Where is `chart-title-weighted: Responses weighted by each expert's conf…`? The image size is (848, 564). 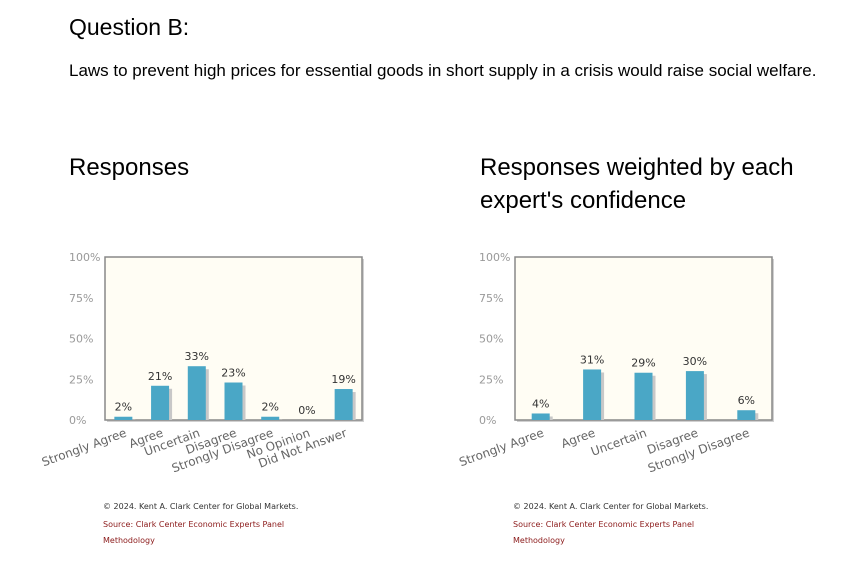 chart-title-weighted: Responses weighted by each expert's conf… is located at coordinates (637, 184).